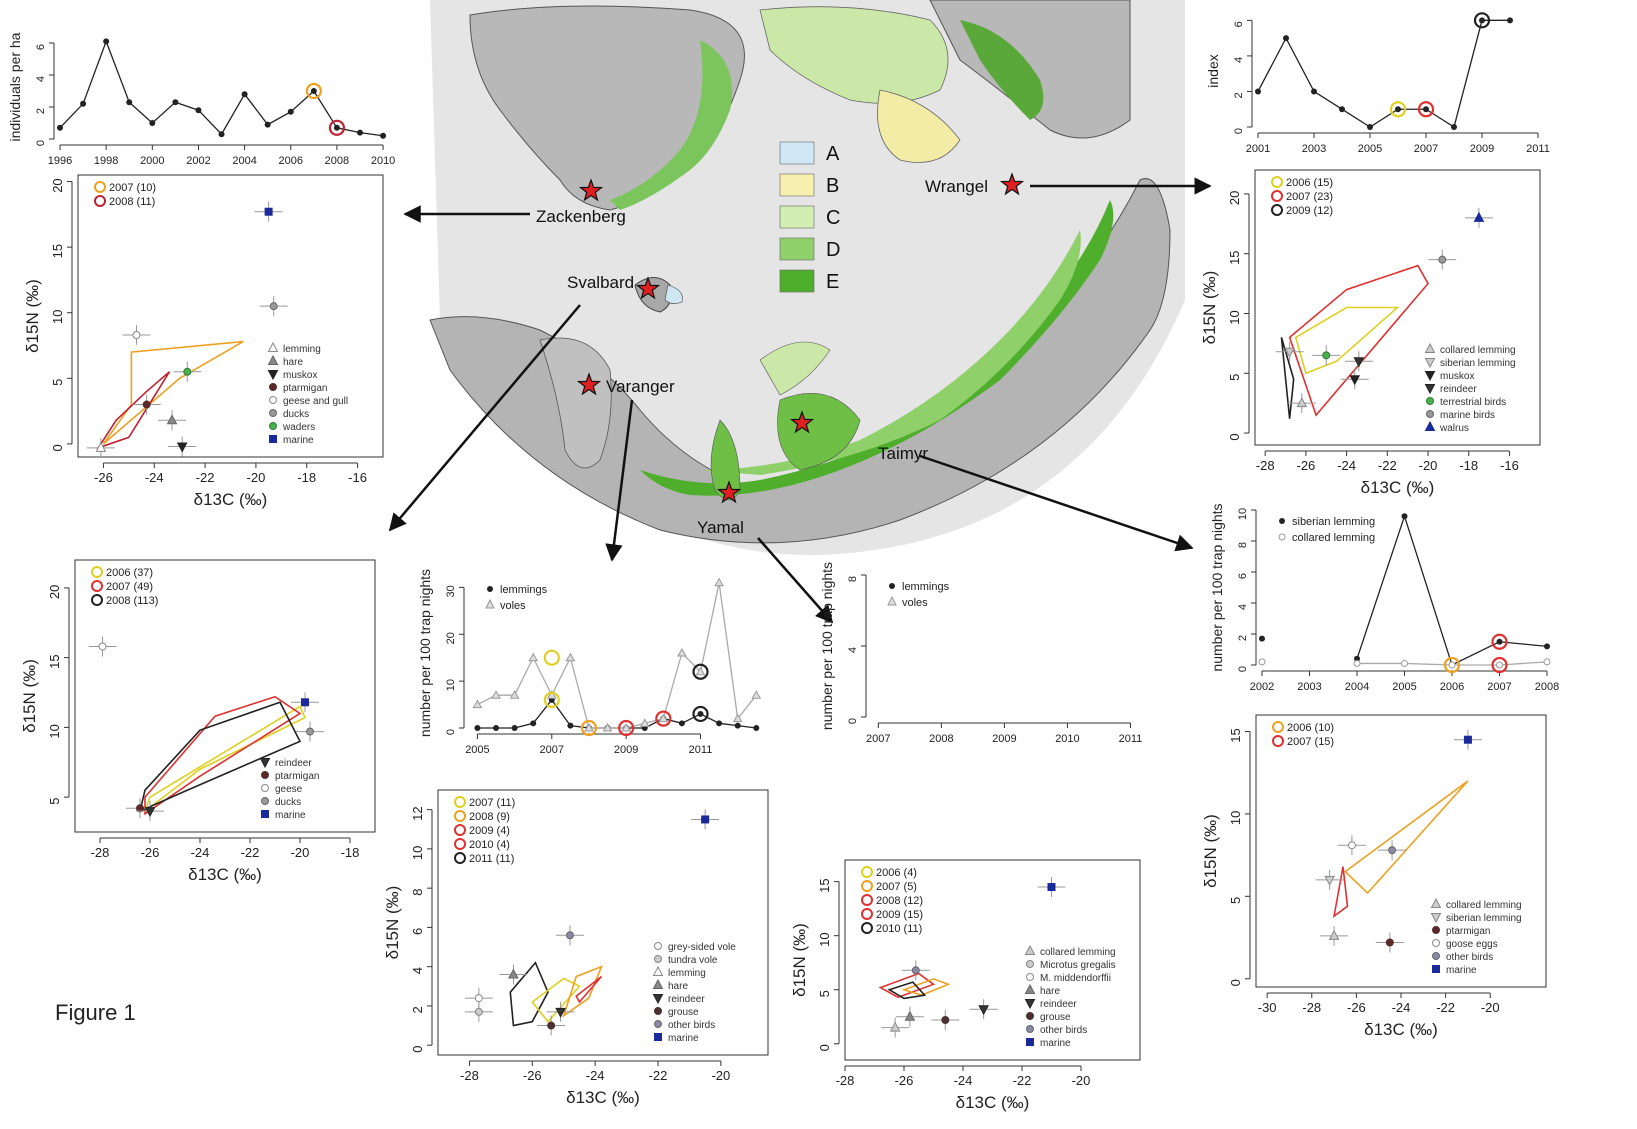 The height and width of the screenshot is (1129, 1637). What do you see at coordinates (129, 573) in the screenshot?
I see `legend-year-label: 2006 (37)` at bounding box center [129, 573].